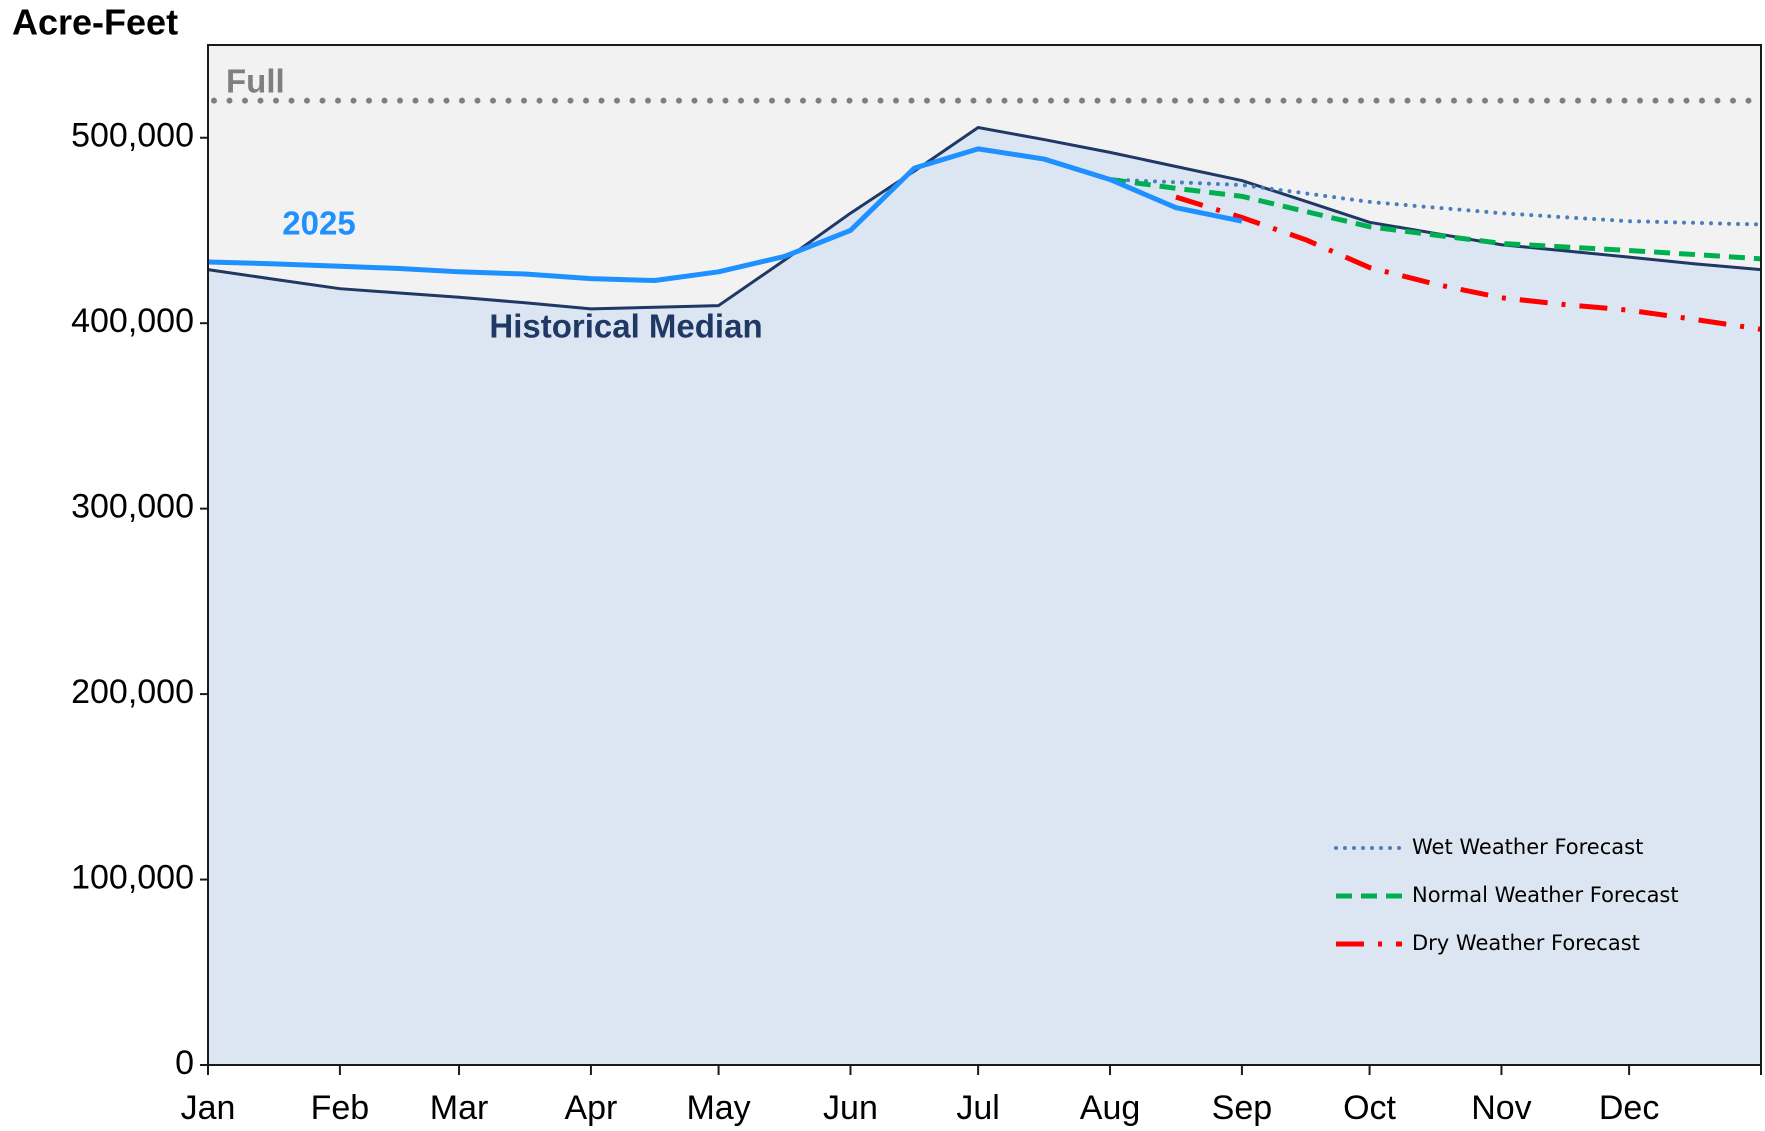 The width and height of the screenshot is (1765, 1131). Describe the element at coordinates (590, 1108) in the screenshot. I see `x-tick-label: Apr` at that location.